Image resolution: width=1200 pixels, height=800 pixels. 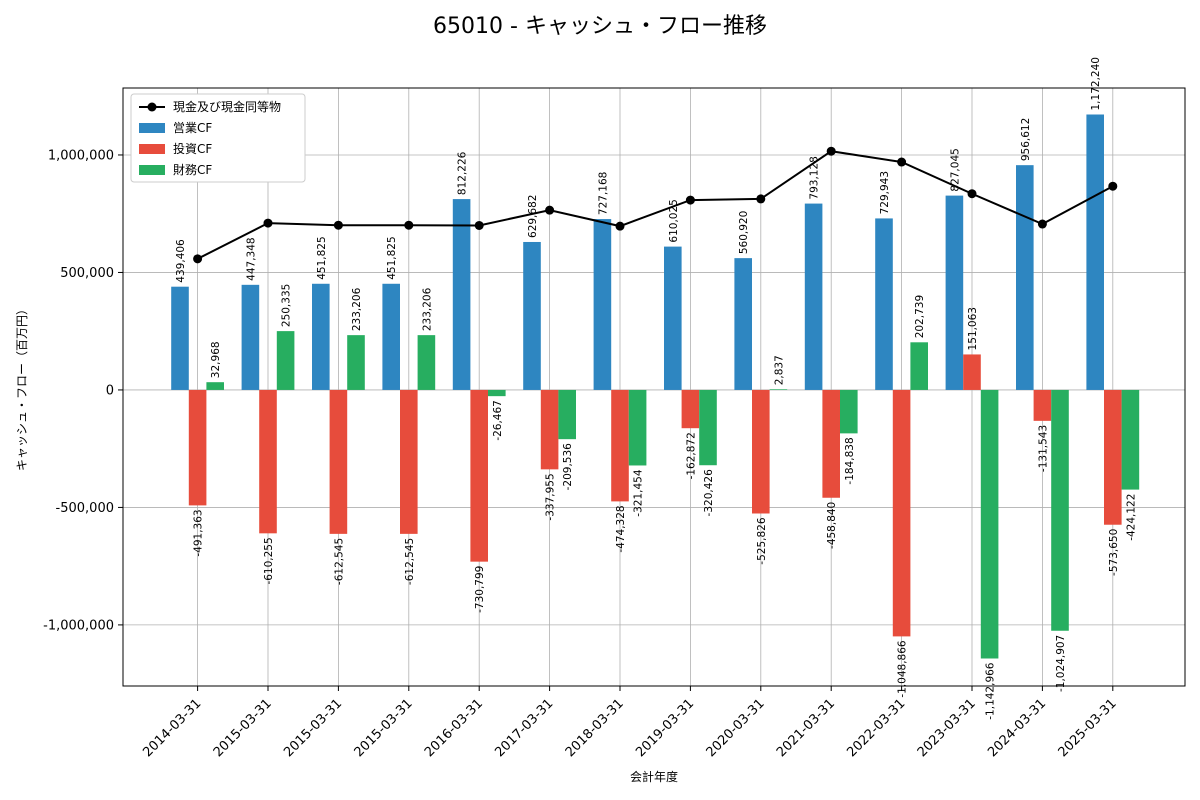 What do you see at coordinates (603, 193) in the screenshot?
I see `data-label: 727,168` at bounding box center [603, 193].